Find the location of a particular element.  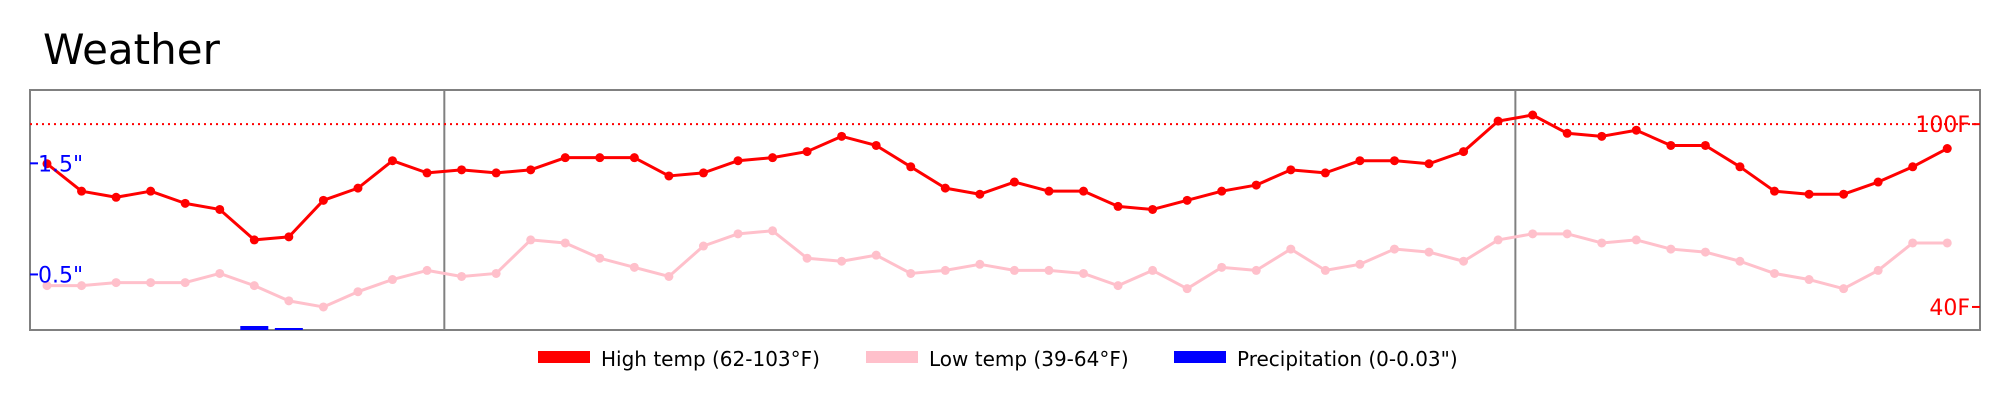

legend-item-high: High temp (62-103°F) is located at coordinates (679, 359).